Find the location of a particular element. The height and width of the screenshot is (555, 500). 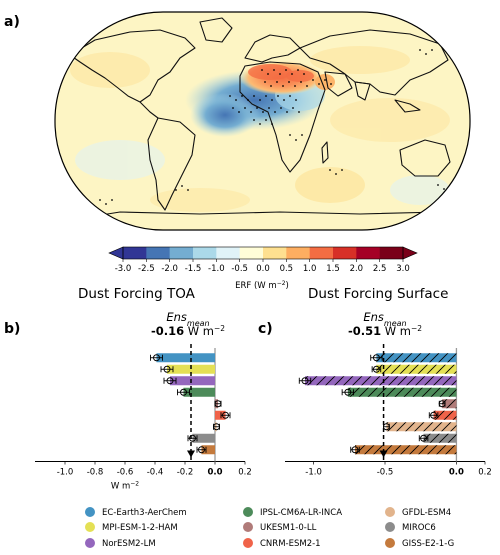

x-axis-label: W m−2 is located at coordinates (125, 486).